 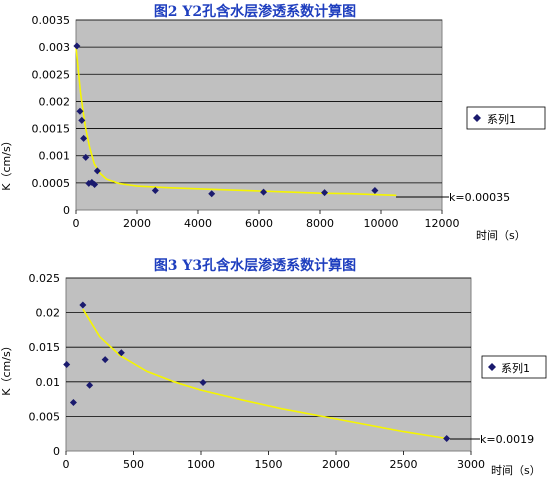 I want to click on chart-y3-x-tick-label: 1000, so click(x=201, y=464).